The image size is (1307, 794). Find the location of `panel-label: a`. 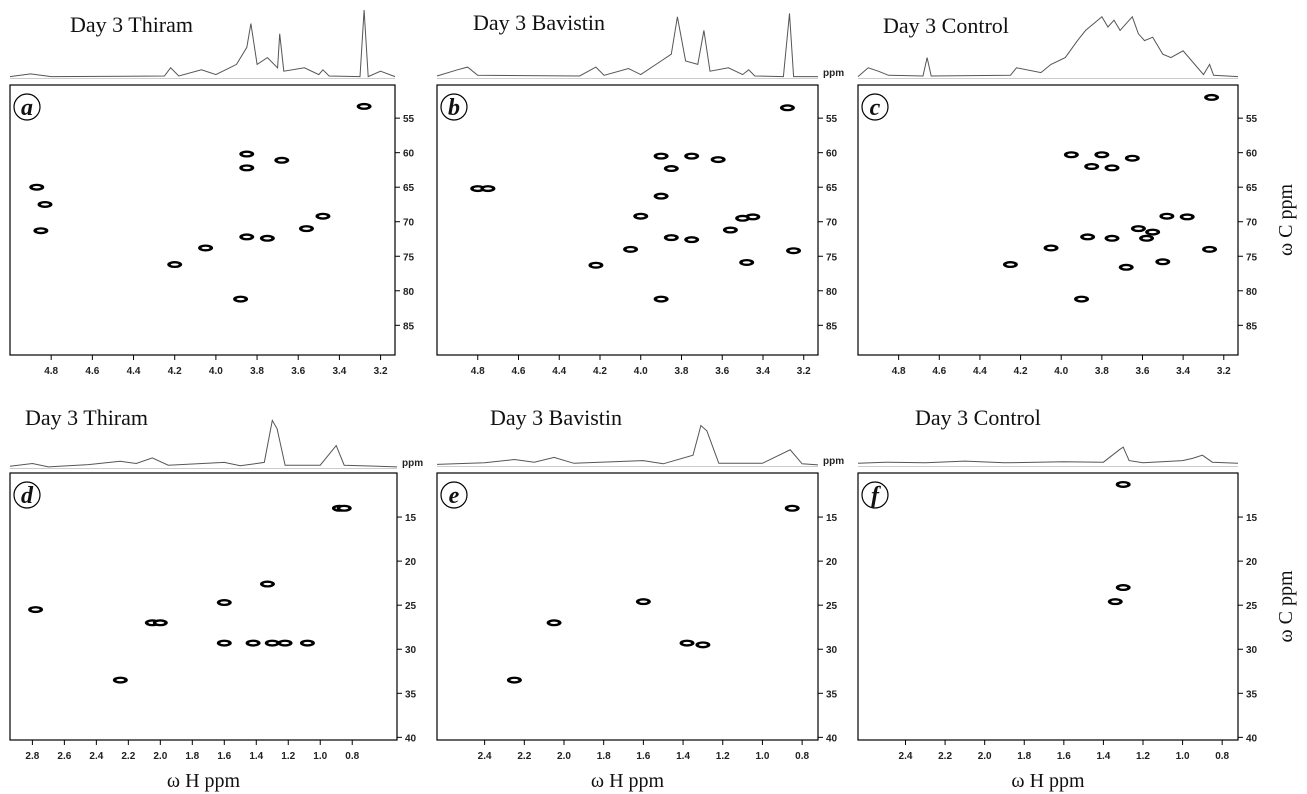

panel-label: a is located at coordinates (27, 108).